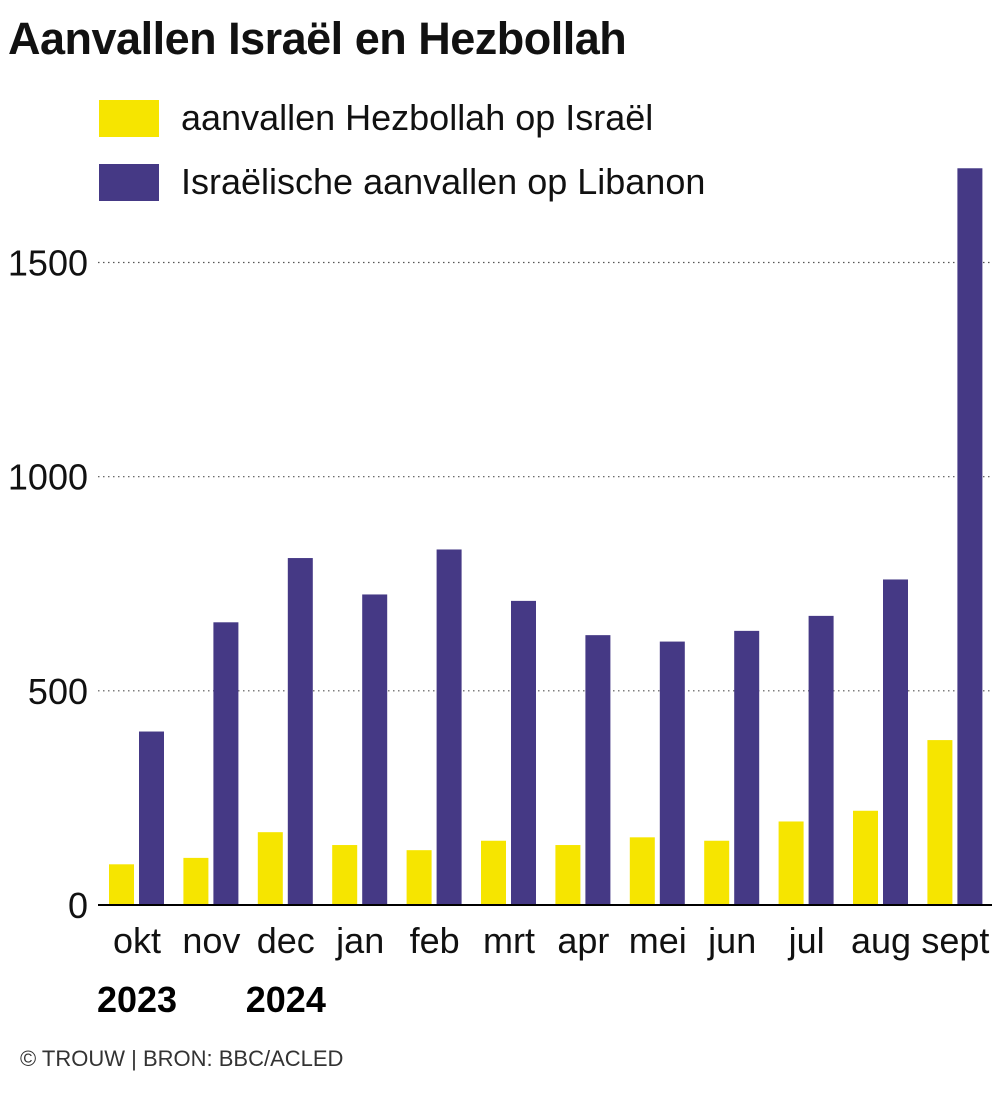 The height and width of the screenshot is (1095, 1000). Describe the element at coordinates (583, 940) in the screenshot. I see `x-tick-label: apr` at that location.